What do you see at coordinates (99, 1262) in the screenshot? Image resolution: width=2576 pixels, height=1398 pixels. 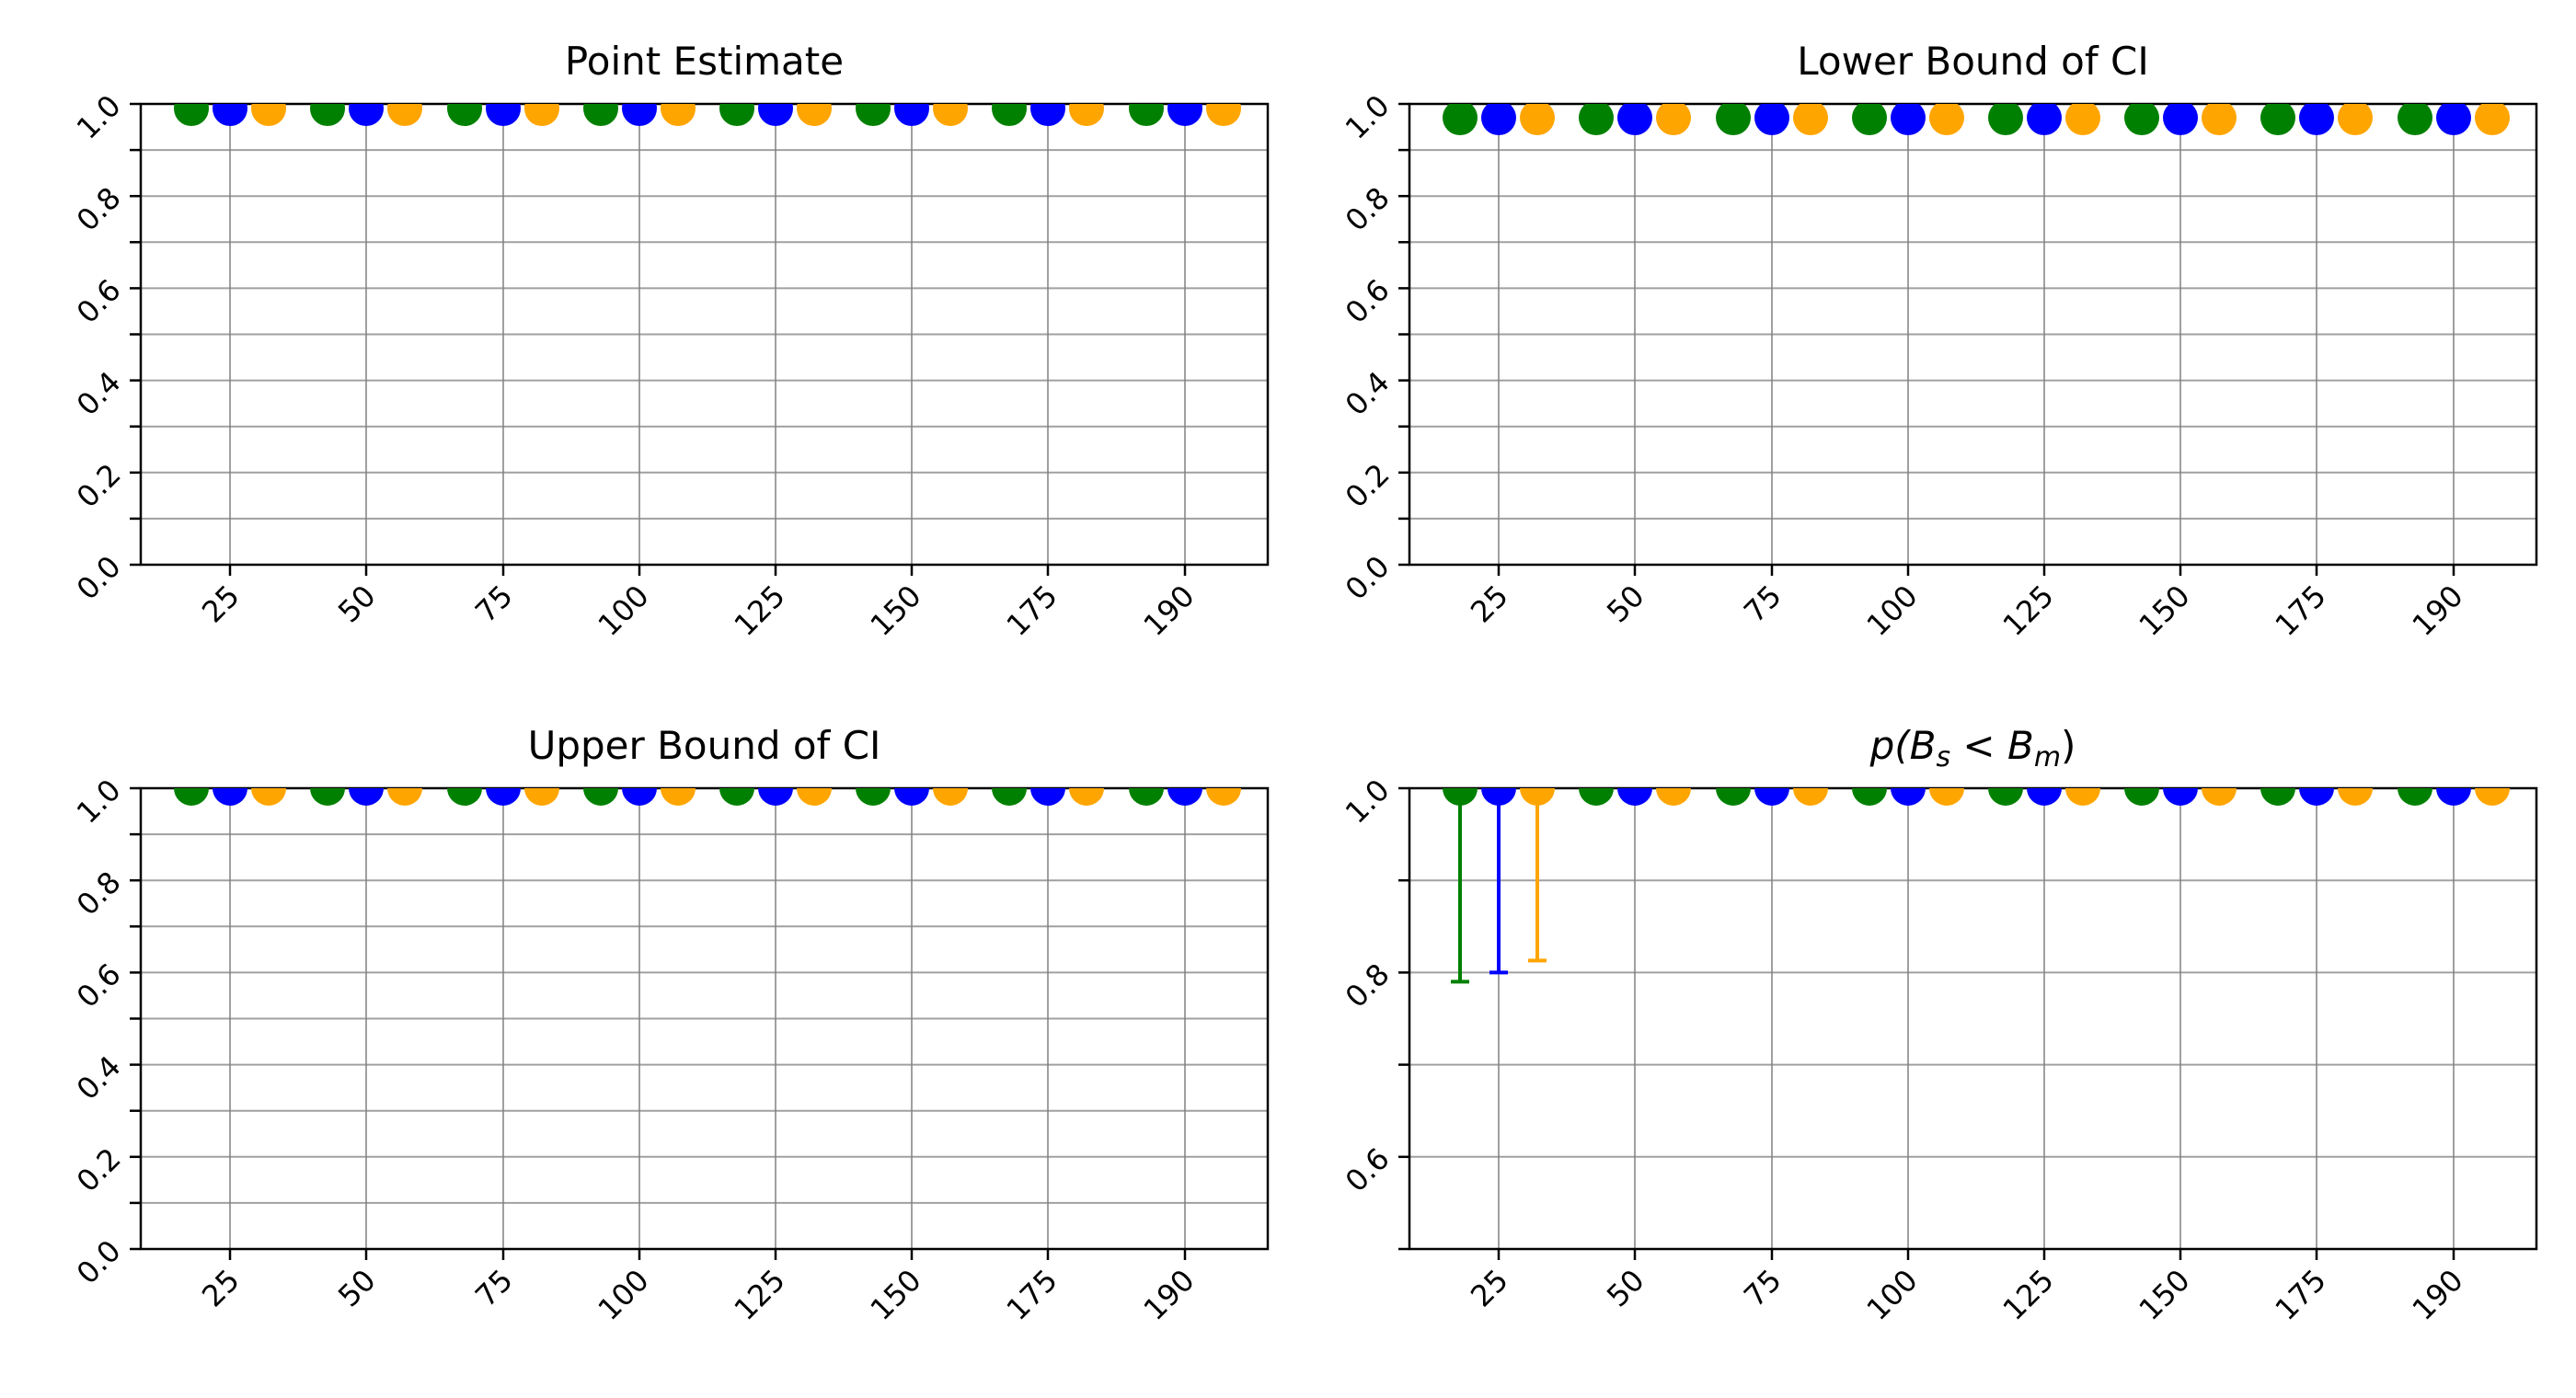 I see `y-tick-label: 0.0` at bounding box center [99, 1262].